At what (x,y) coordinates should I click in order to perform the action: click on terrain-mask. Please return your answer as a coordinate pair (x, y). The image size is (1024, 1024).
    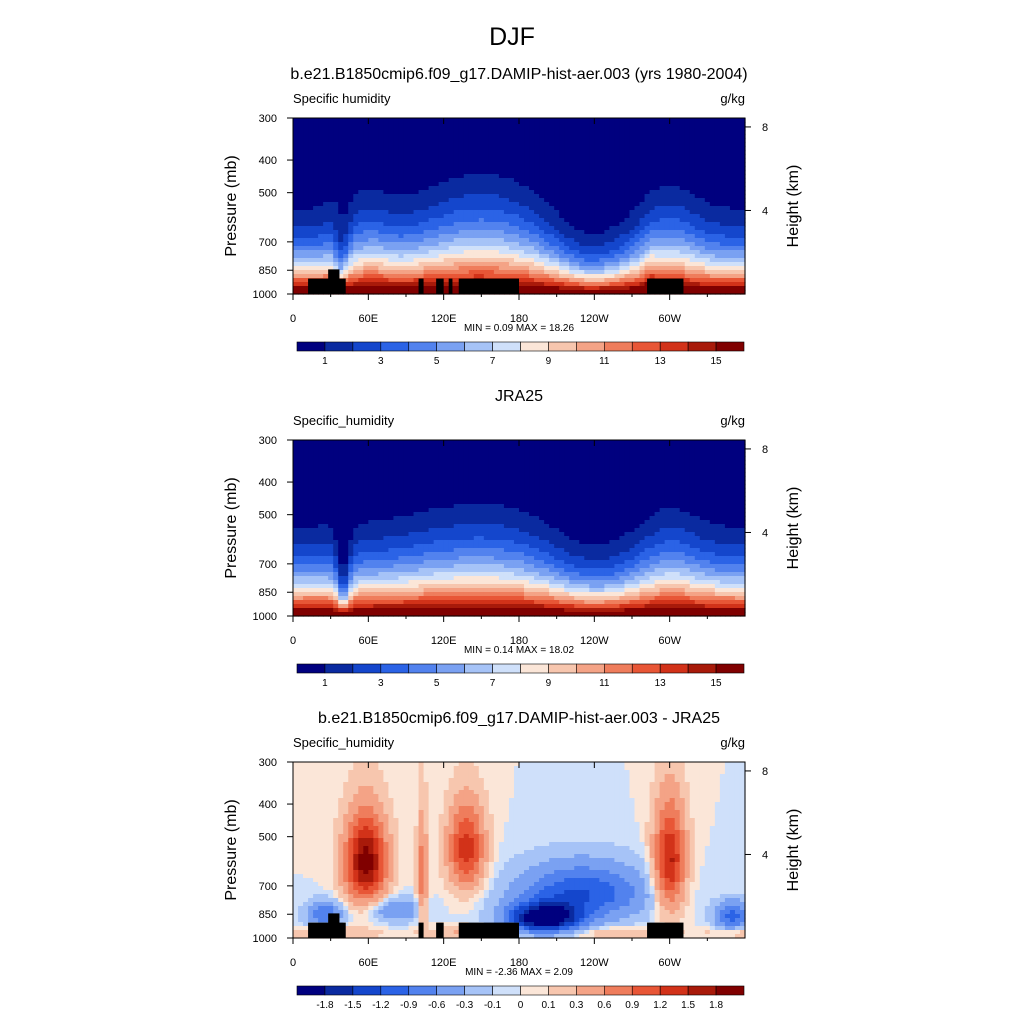
    Looking at the image, I should click on (440, 286).